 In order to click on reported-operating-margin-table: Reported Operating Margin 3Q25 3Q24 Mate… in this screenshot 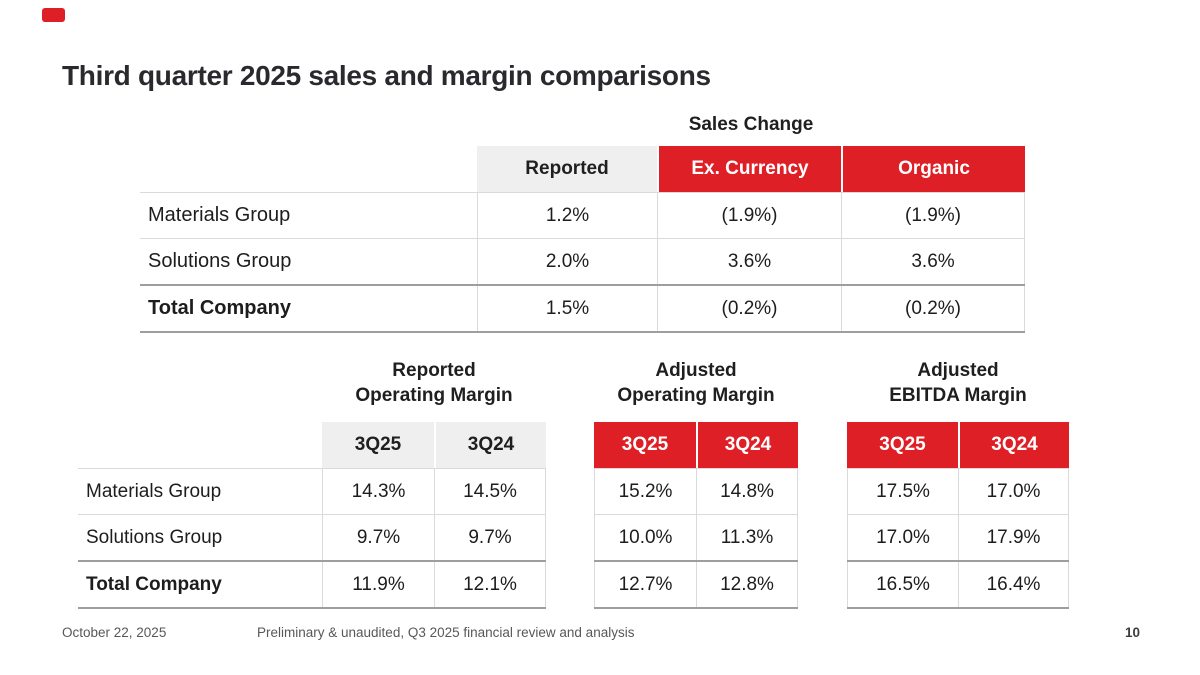, I will do `click(312, 483)`.